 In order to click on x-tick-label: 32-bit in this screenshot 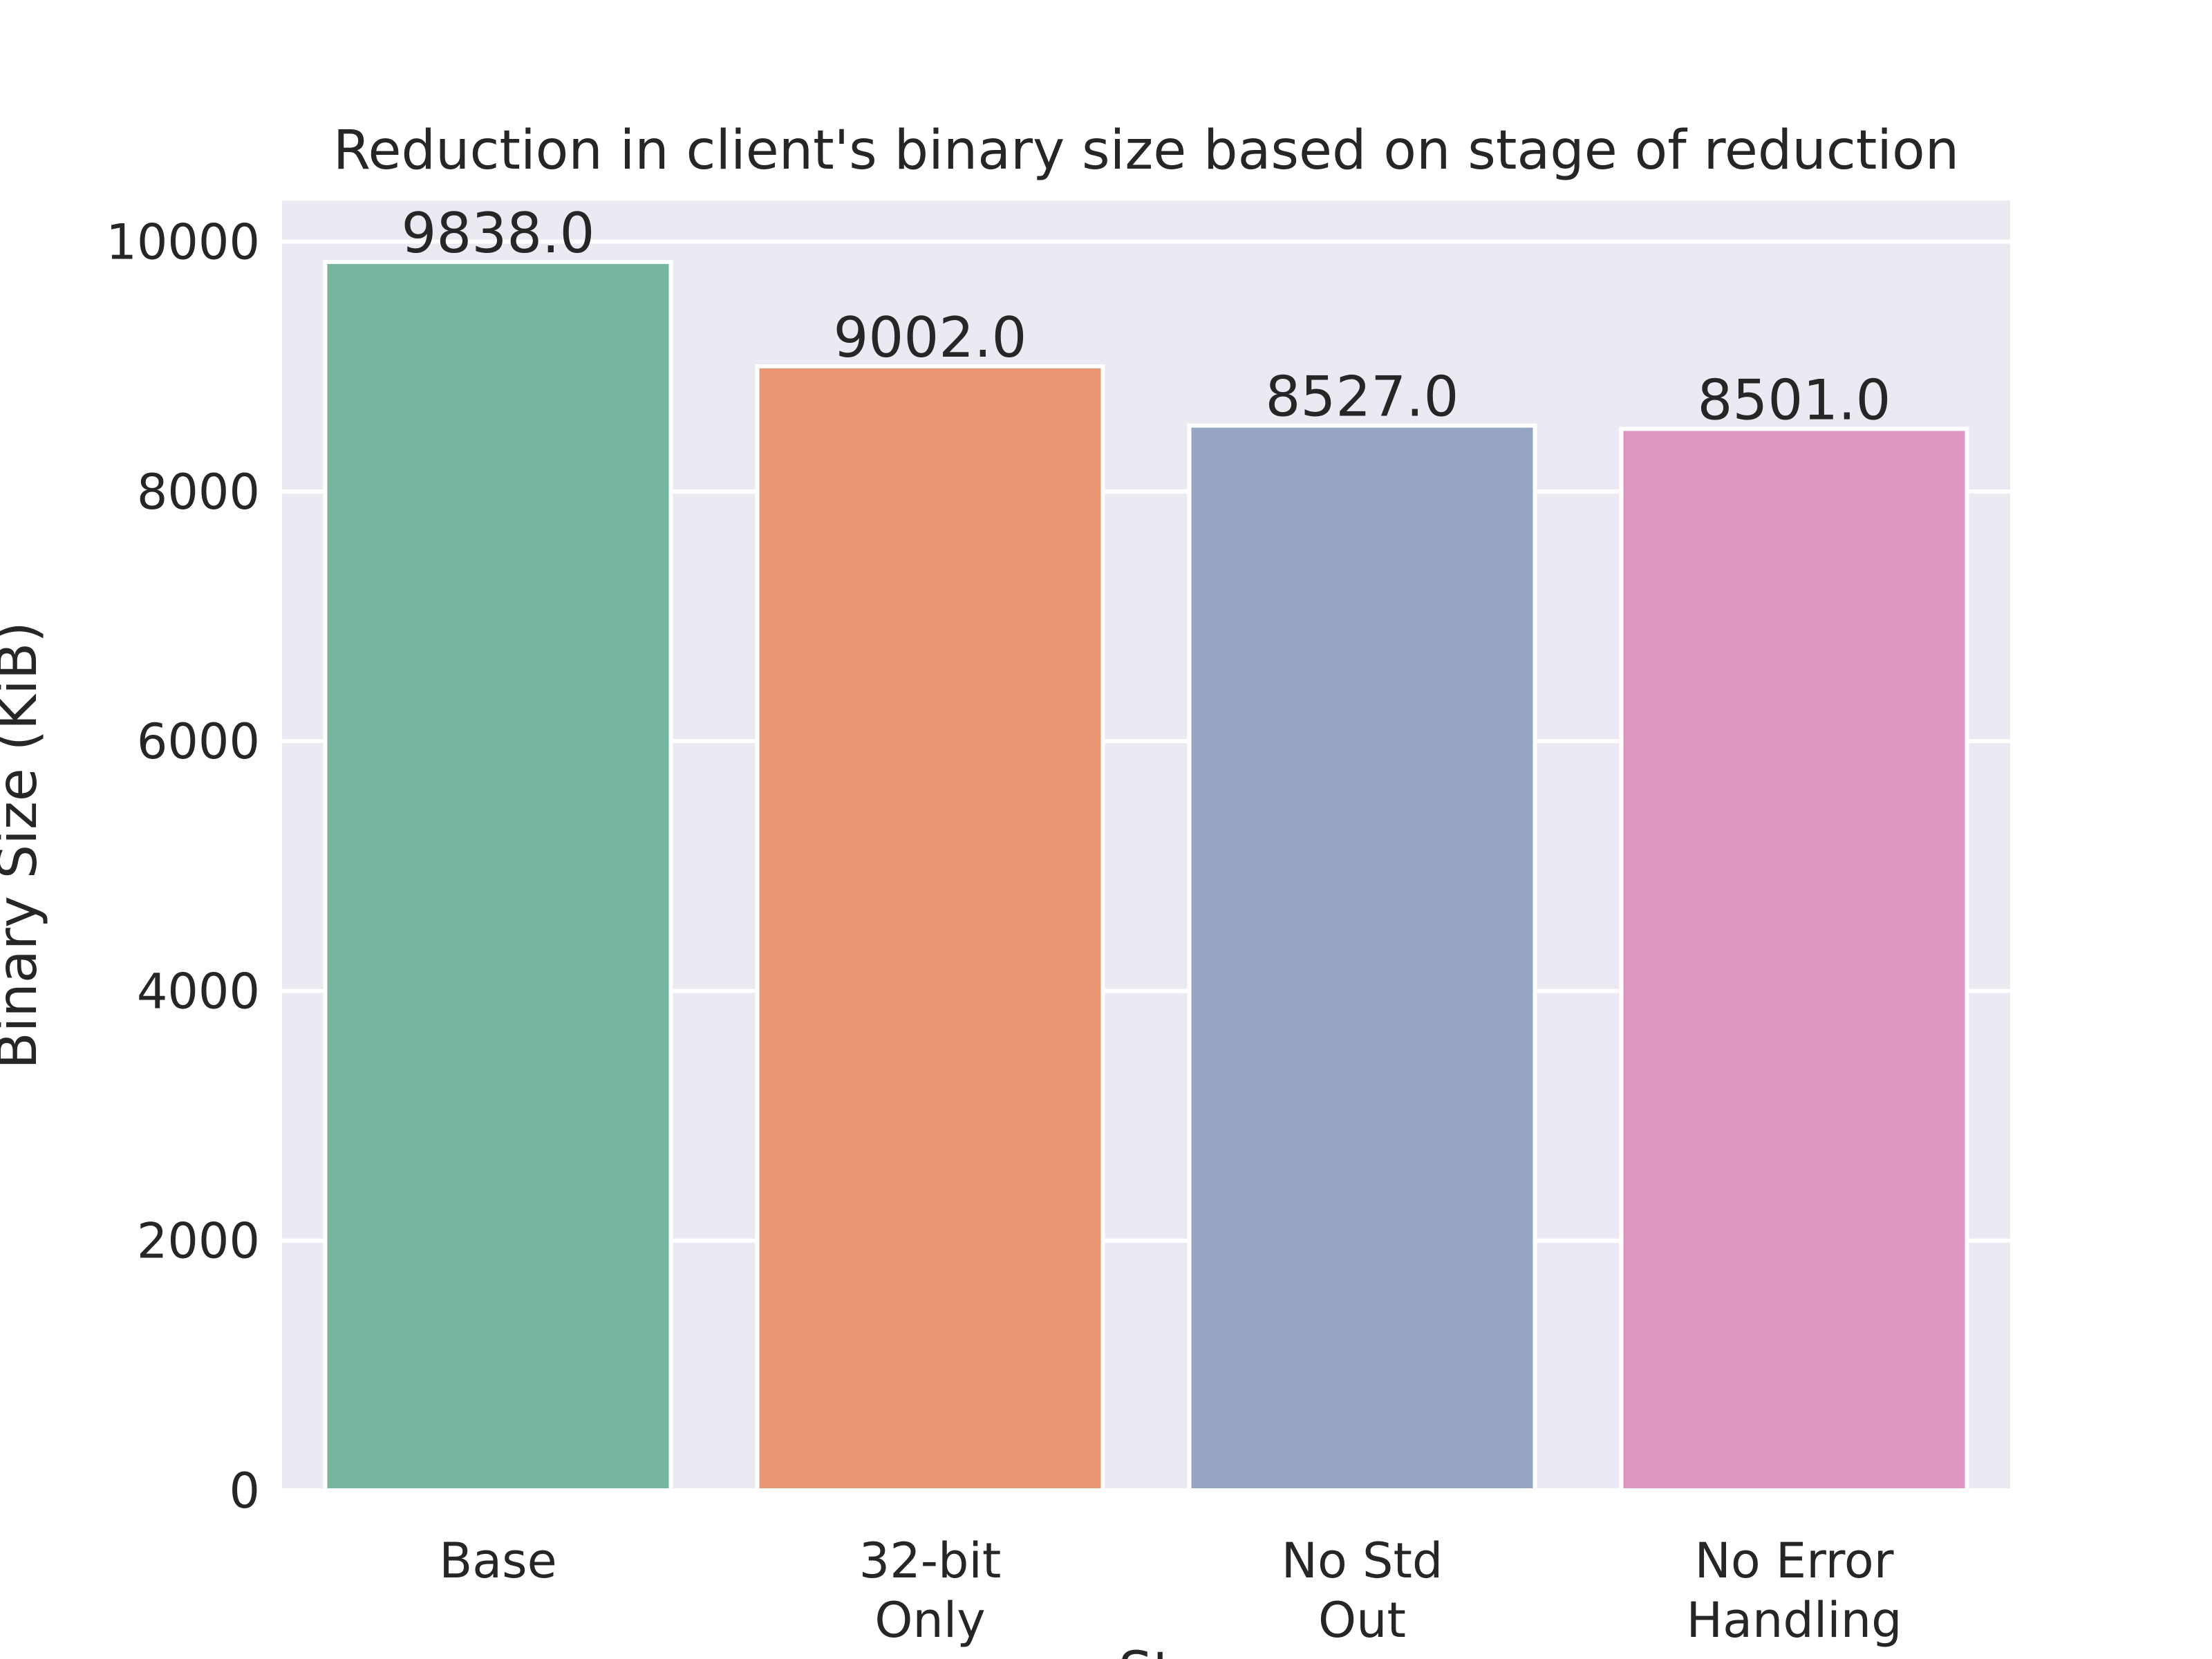, I will do `click(931, 1561)`.